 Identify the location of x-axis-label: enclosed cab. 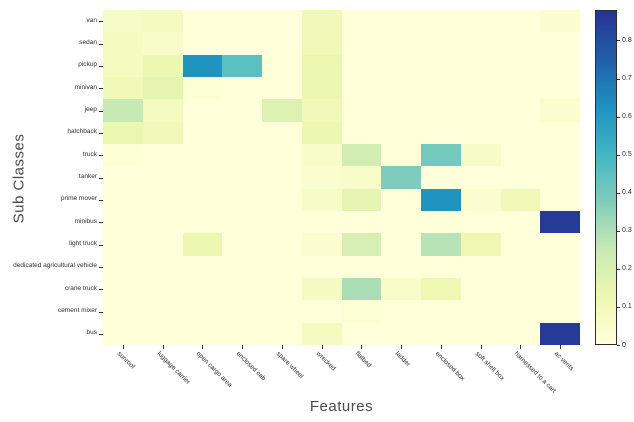
(250, 366).